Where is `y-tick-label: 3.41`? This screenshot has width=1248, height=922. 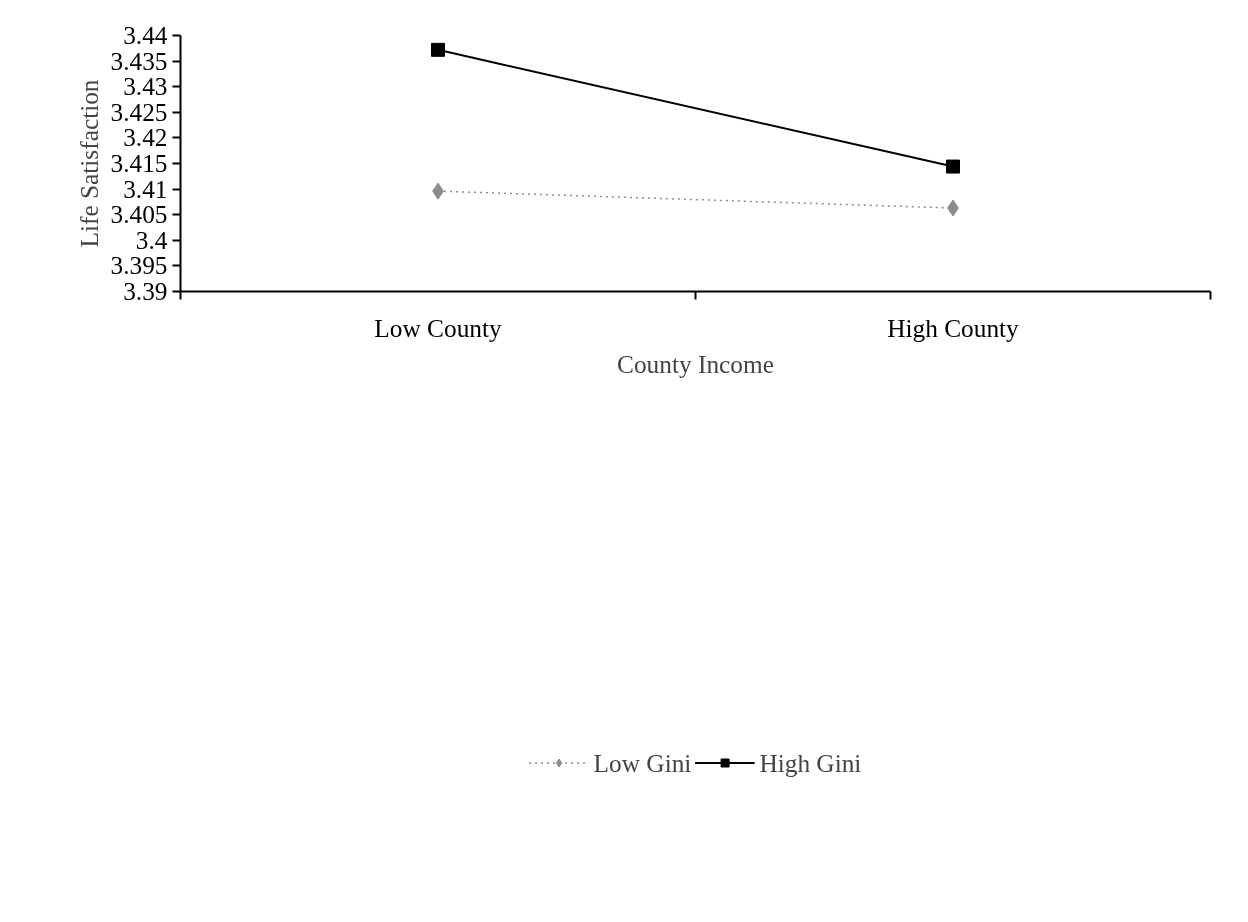
y-tick-label: 3.41 is located at coordinates (145, 188).